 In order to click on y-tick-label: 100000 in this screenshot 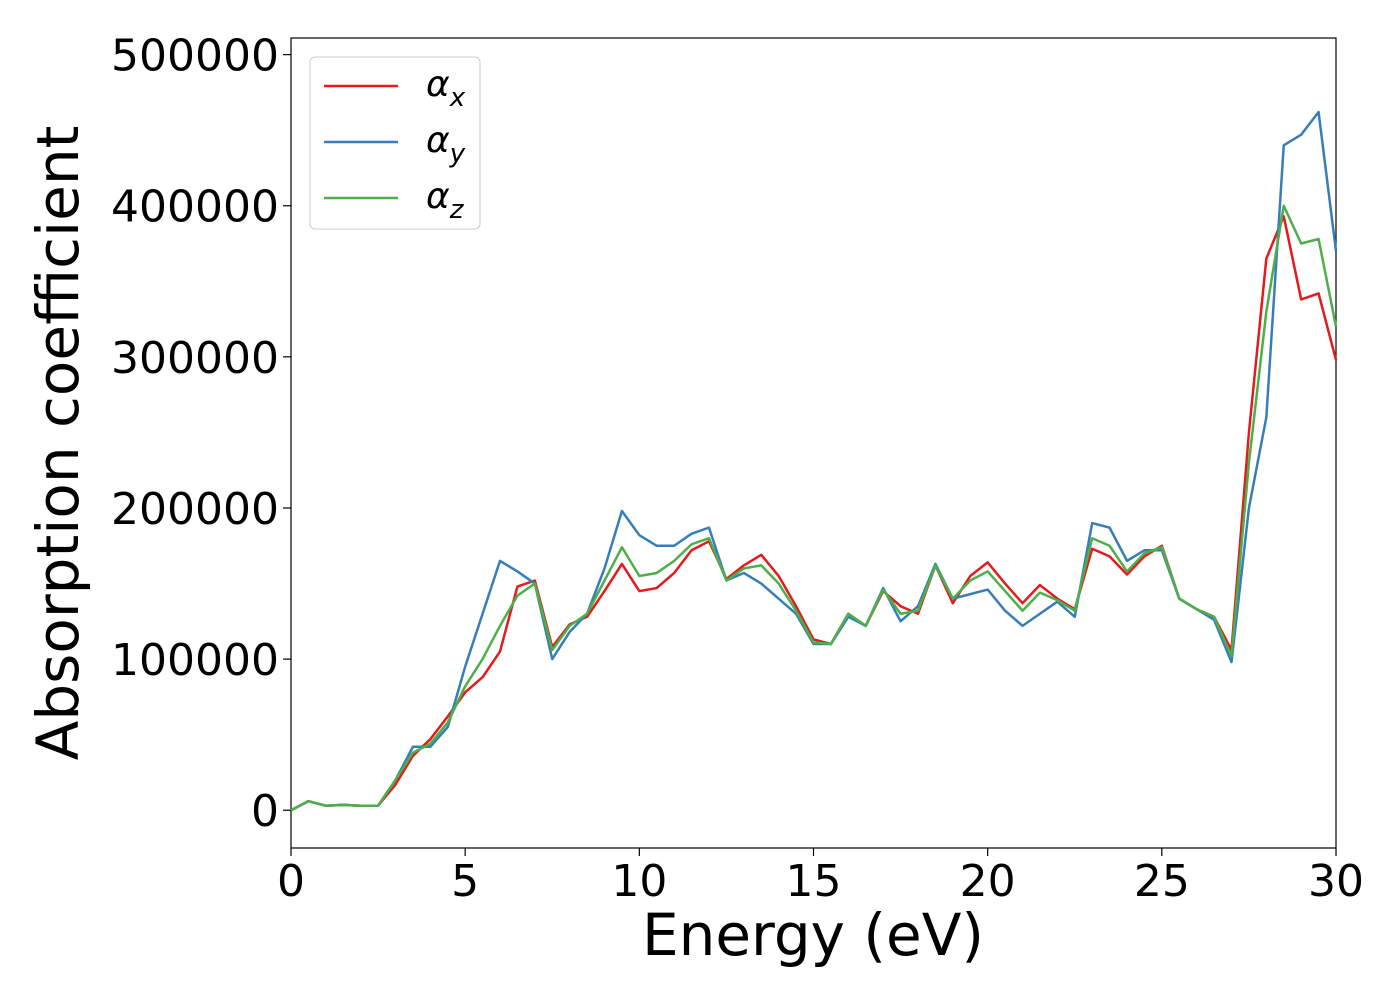, I will do `click(195, 660)`.